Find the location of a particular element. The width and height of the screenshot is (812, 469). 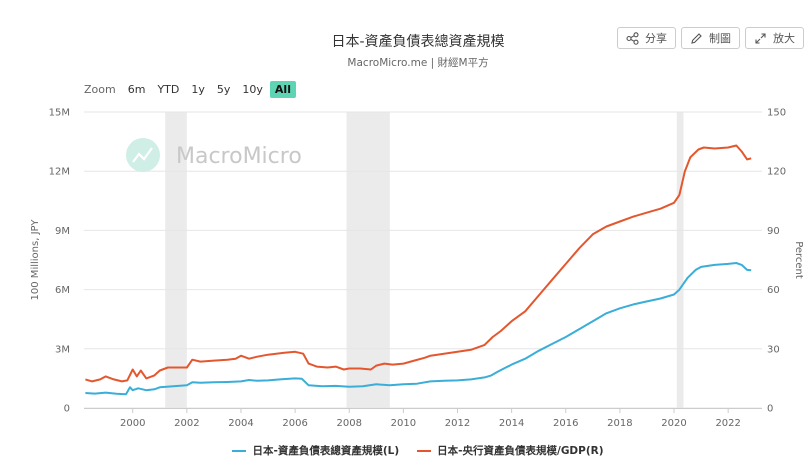

zoom-10y-button: 10y is located at coordinates (252, 89).